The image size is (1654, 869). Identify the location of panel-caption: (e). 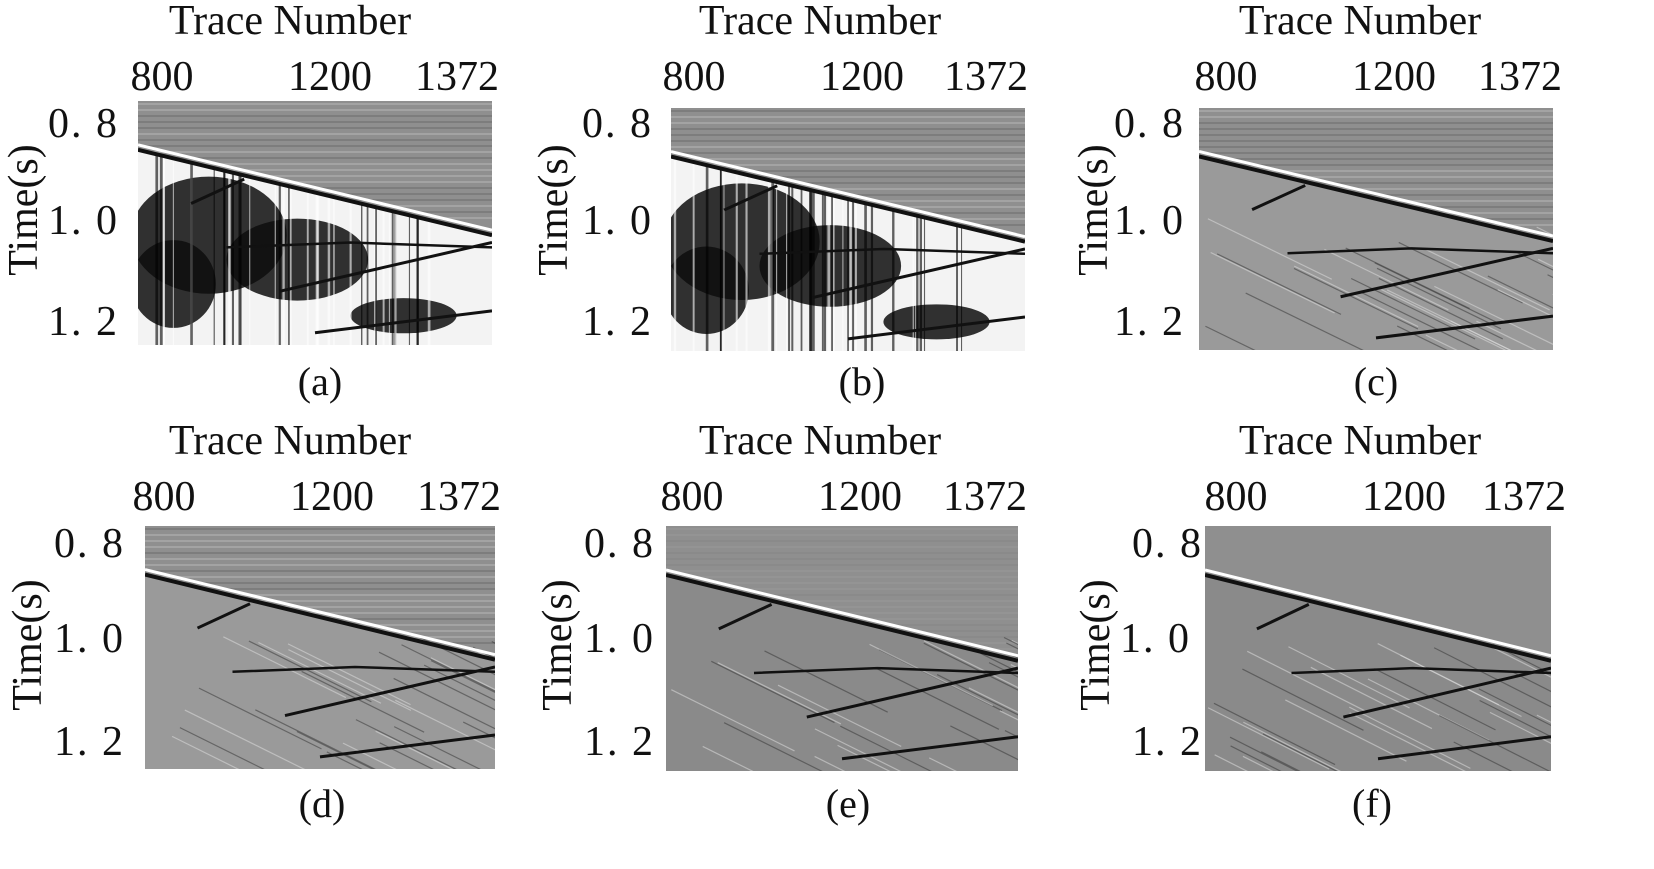
(848, 803).